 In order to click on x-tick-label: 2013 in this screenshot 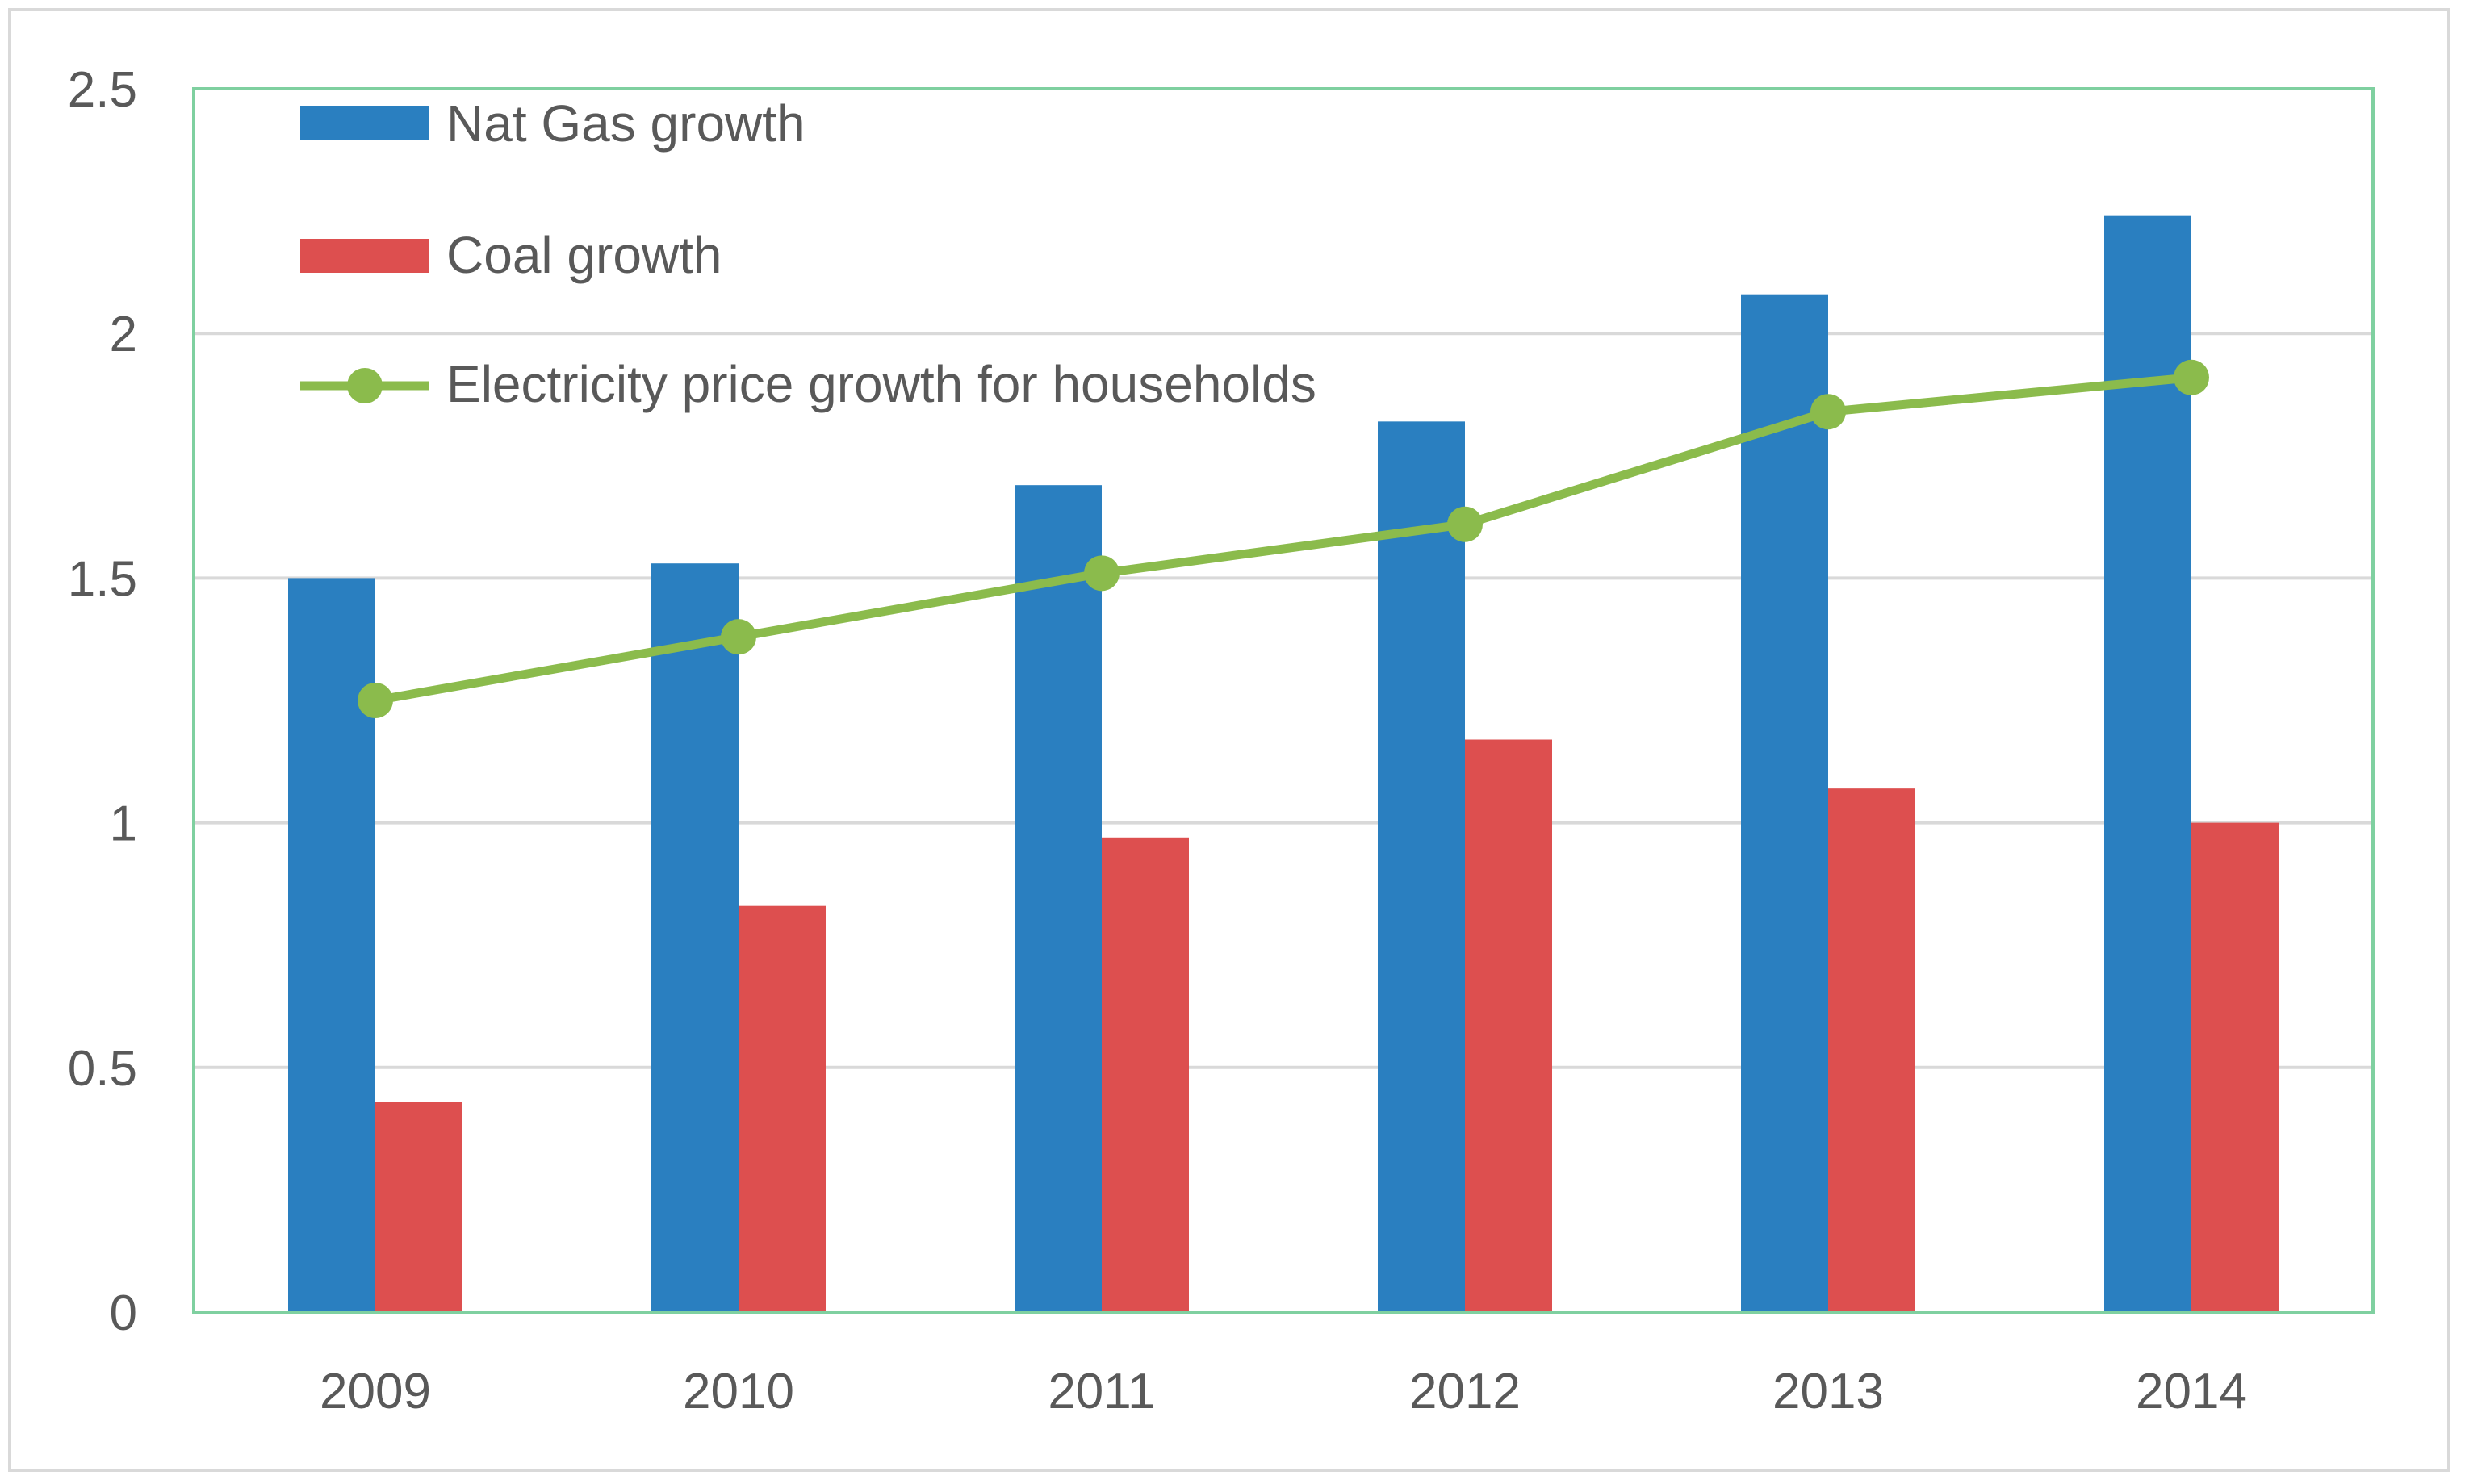, I will do `click(1828, 1391)`.